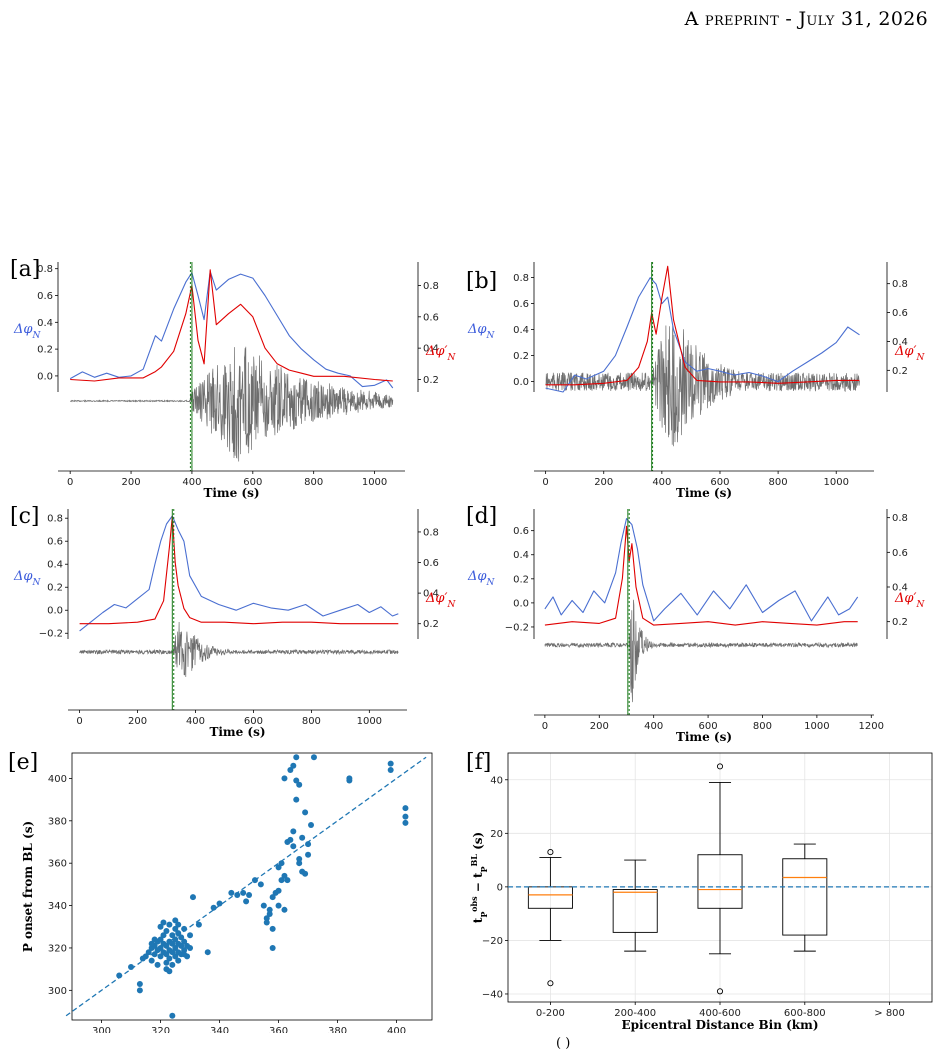 The image size is (942, 1053). I want to click on right-tick-label: 0.2, so click(431, 380).